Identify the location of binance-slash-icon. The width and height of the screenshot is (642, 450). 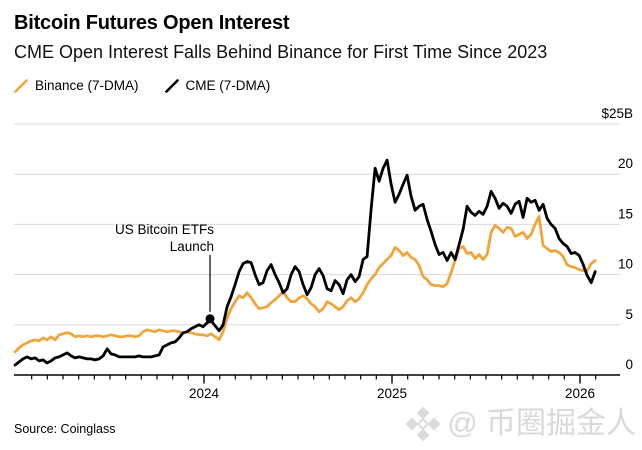
(21, 85).